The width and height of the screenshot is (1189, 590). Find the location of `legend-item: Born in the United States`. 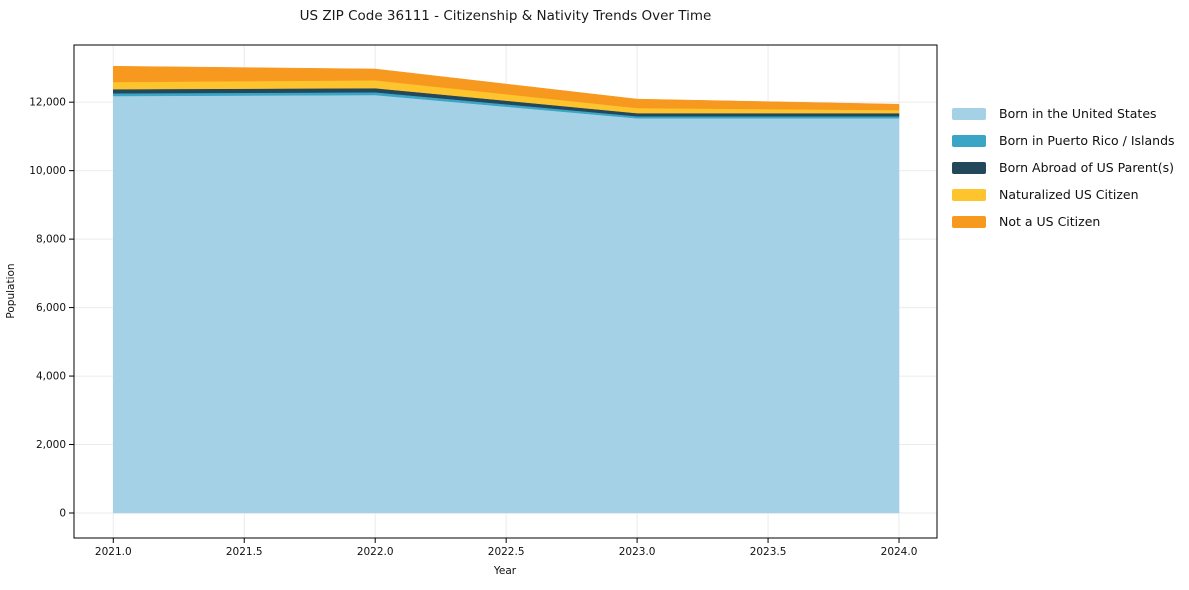

legend-item: Born in the United States is located at coordinates (1063, 113).